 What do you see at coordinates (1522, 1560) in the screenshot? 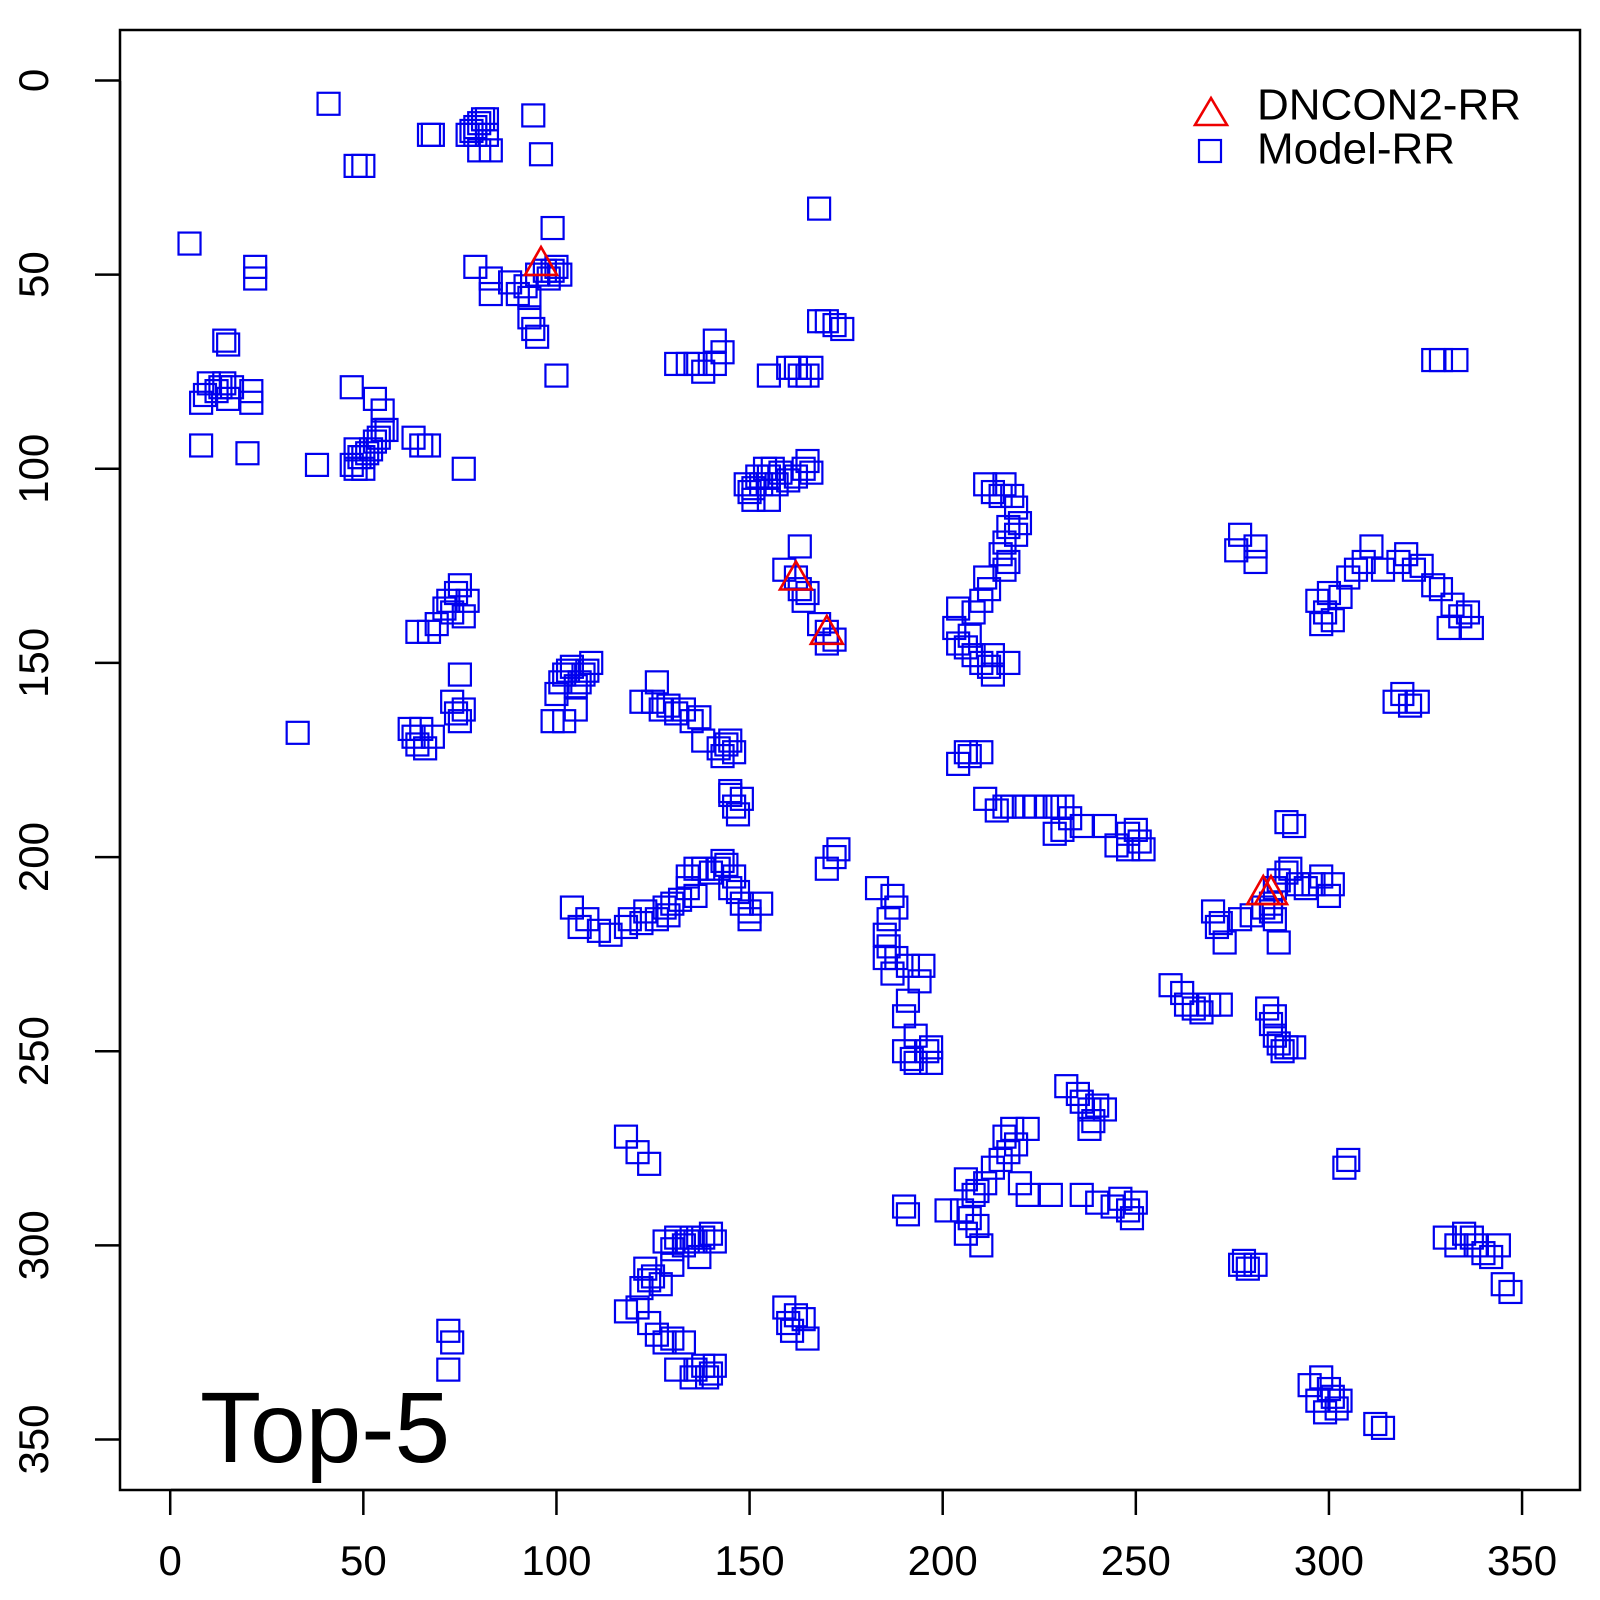
I see `x-tick-label: 350` at bounding box center [1522, 1560].